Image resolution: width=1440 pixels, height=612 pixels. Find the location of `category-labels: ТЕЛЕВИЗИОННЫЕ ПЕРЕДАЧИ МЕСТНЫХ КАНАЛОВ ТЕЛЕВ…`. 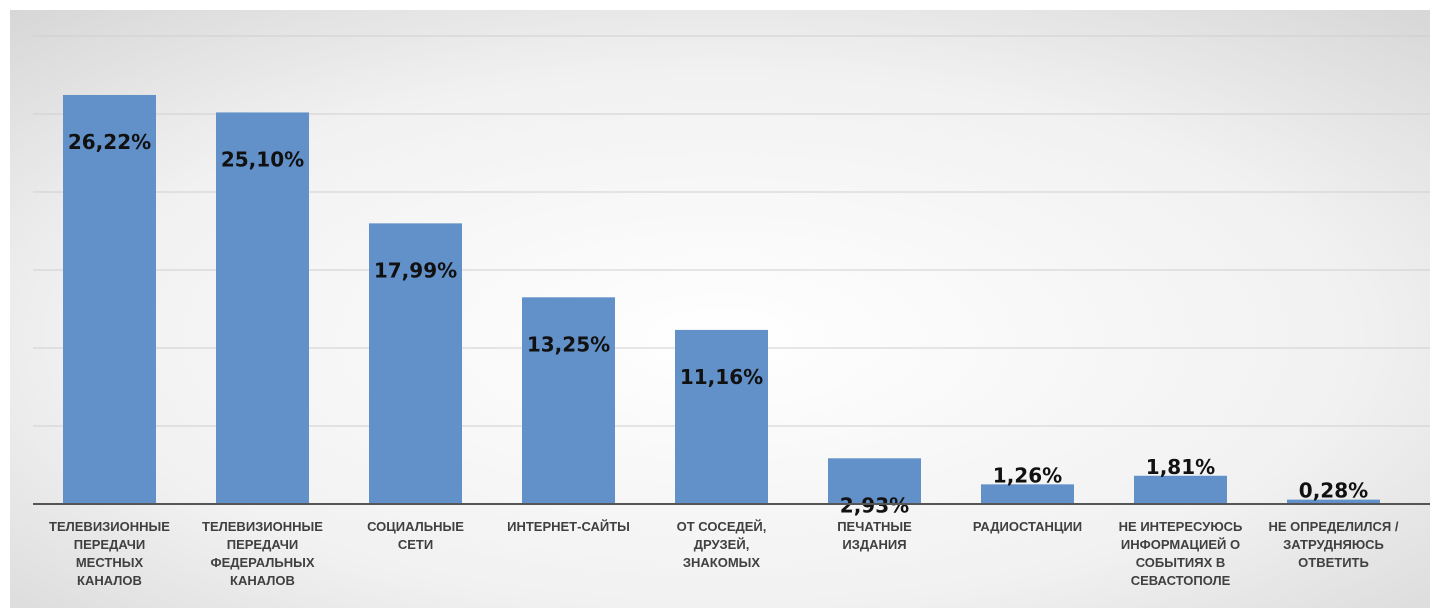

category-labels: ТЕЛЕВИЗИОННЫЕ ПЕРЕДАЧИ МЕСТНЫХ КАНАЛОВ ТЕЛЕВ… is located at coordinates (724, 553).